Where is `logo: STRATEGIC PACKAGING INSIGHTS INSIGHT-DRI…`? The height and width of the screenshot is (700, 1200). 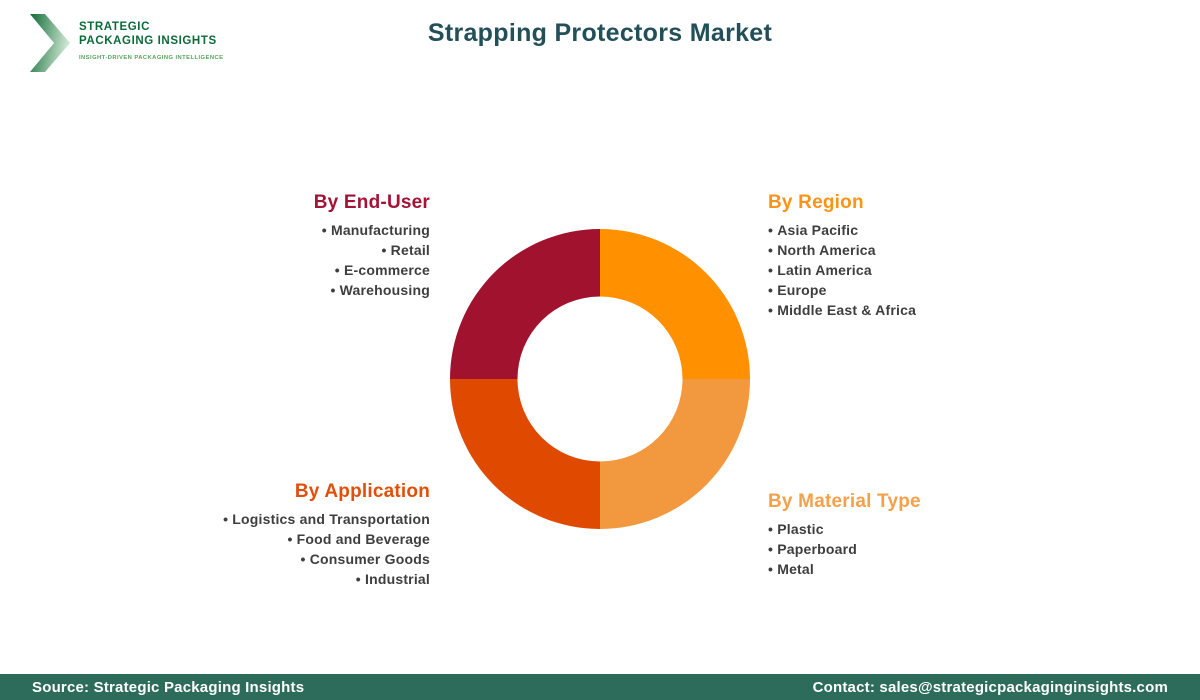 logo: STRATEGIC PACKAGING INSIGHTS INSIGHT-DRI… is located at coordinates (126, 42).